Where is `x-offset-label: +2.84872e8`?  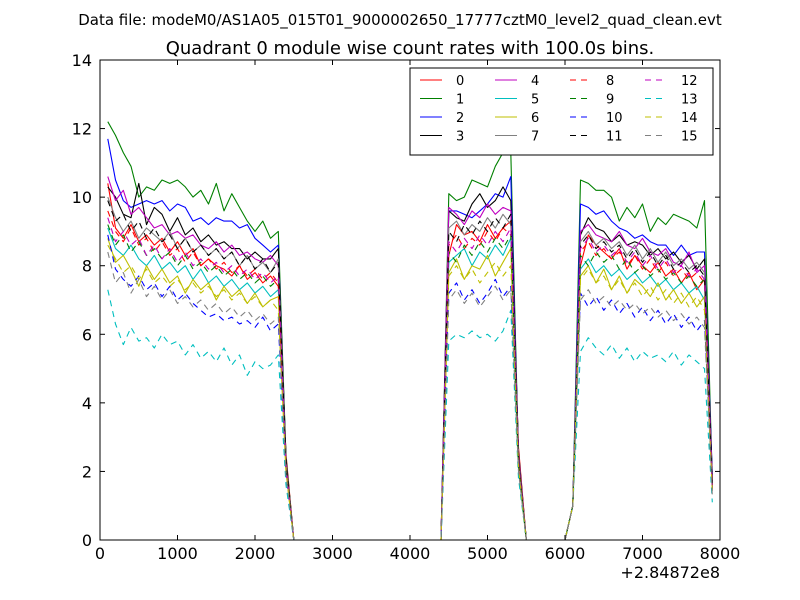
x-offset-label: +2.84872e8 is located at coordinates (670, 572).